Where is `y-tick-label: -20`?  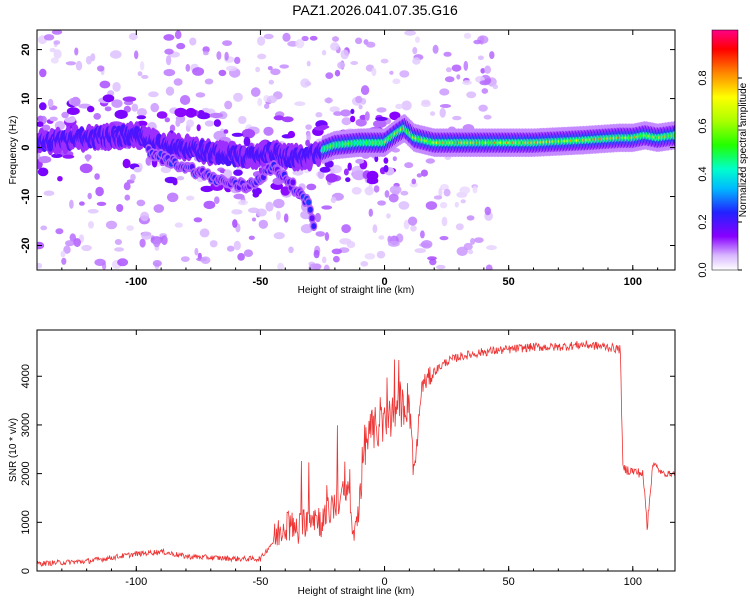 y-tick-label: -20 is located at coordinates (26, 246).